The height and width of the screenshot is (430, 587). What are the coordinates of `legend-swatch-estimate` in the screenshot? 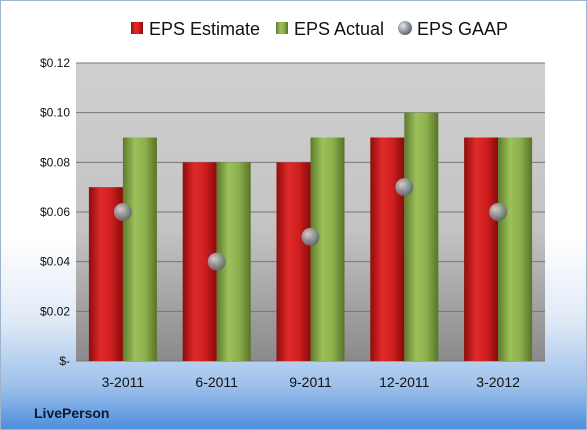 It's located at (137, 28).